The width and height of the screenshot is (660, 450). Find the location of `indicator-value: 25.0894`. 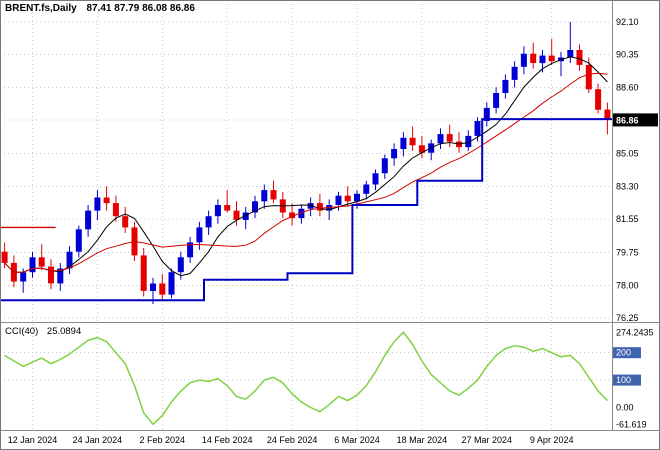

indicator-value: 25.0894 is located at coordinates (64, 331).